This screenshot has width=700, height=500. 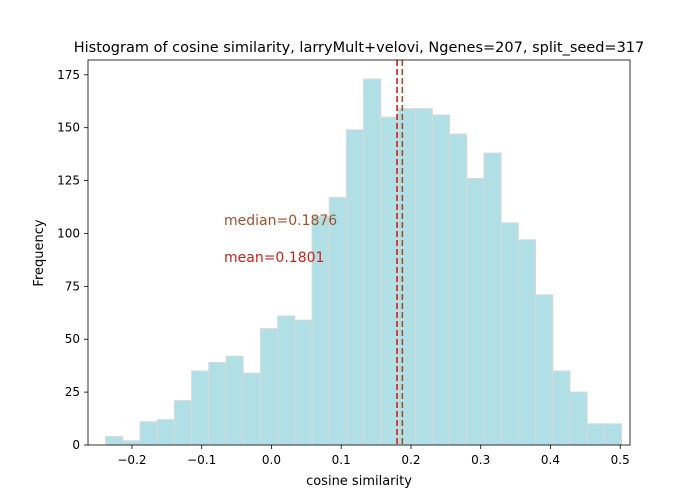 What do you see at coordinates (550, 460) in the screenshot?
I see `x-tick-label: 0.4` at bounding box center [550, 460].